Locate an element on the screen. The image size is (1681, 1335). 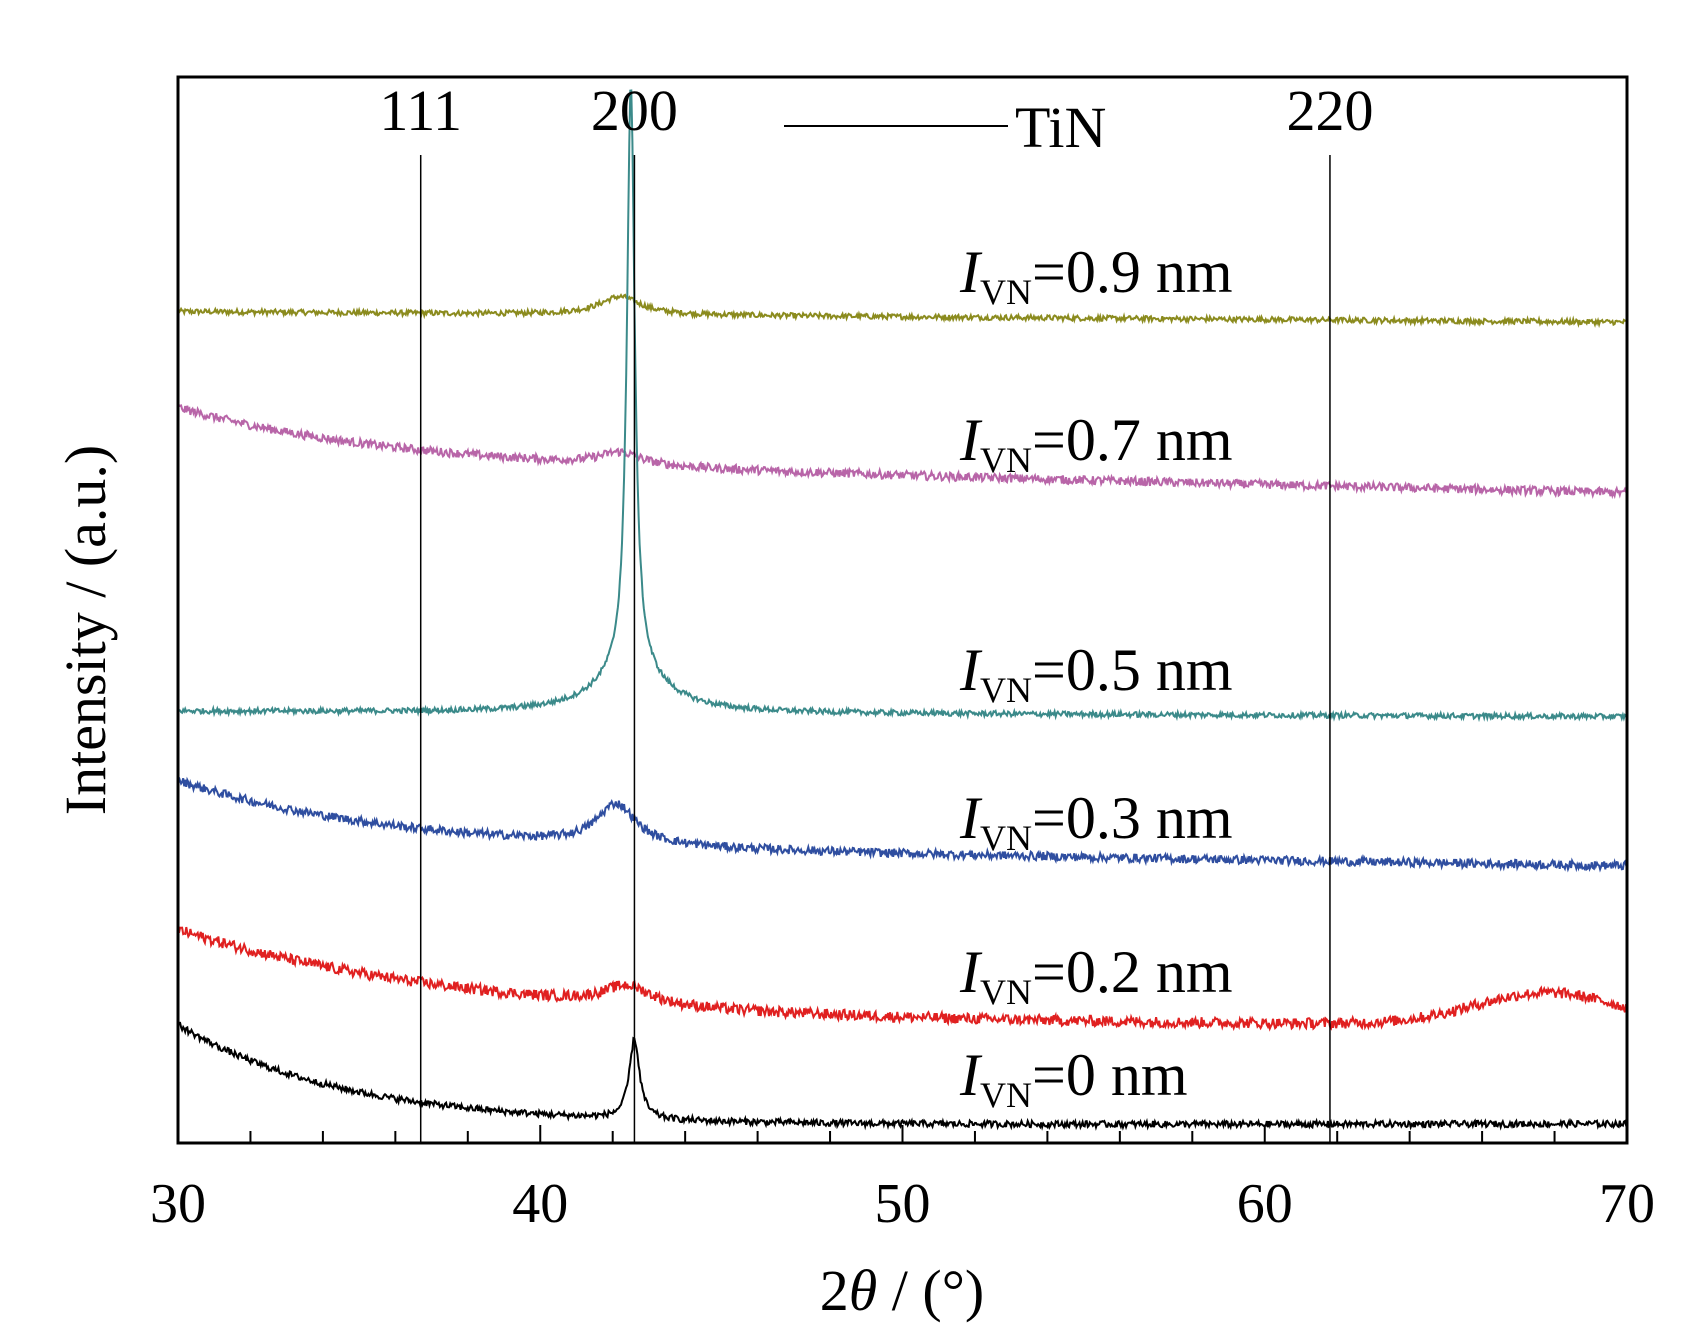
x-axis-ticks: 30 40 50 60 70 is located at coordinates (902, 1180).